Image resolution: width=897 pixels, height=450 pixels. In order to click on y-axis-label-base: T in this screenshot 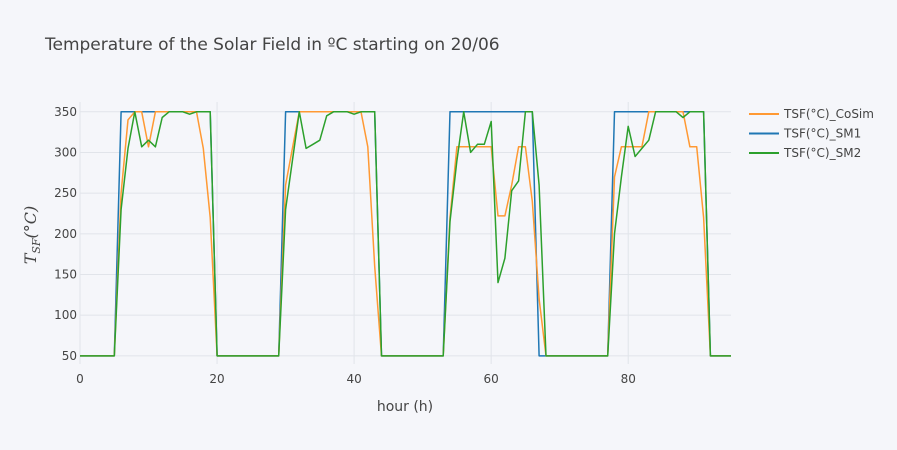, I will do `click(30, 258)`.